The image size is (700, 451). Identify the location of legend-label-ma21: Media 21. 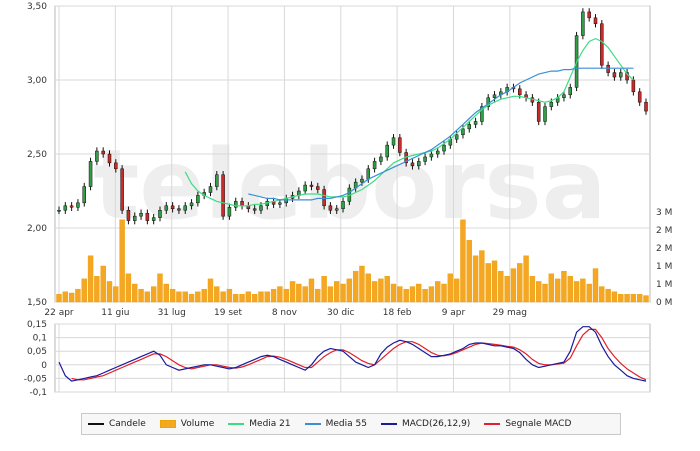
(270, 424).